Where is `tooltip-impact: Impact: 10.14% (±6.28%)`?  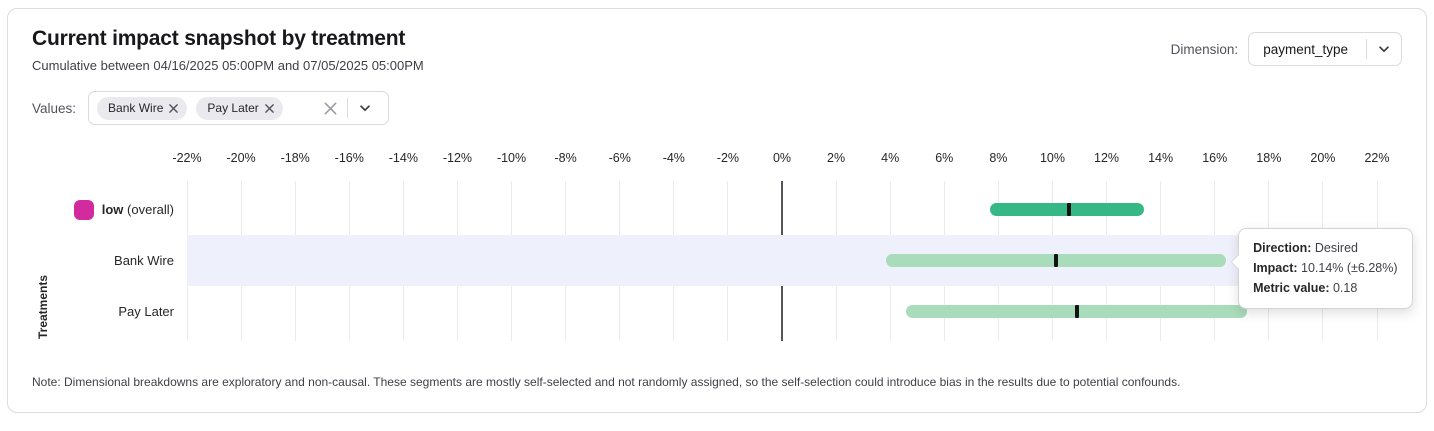 tooltip-impact: Impact: 10.14% (±6.28%) is located at coordinates (1325, 267).